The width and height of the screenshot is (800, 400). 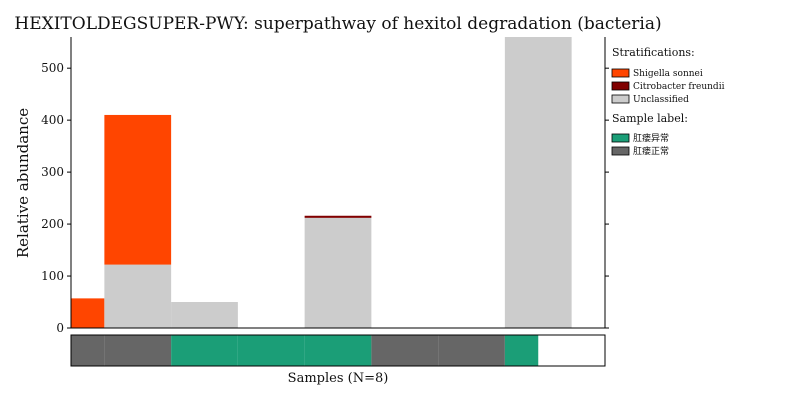 What do you see at coordinates (52, 68) in the screenshot?
I see `y-tick-label: 500` at bounding box center [52, 68].